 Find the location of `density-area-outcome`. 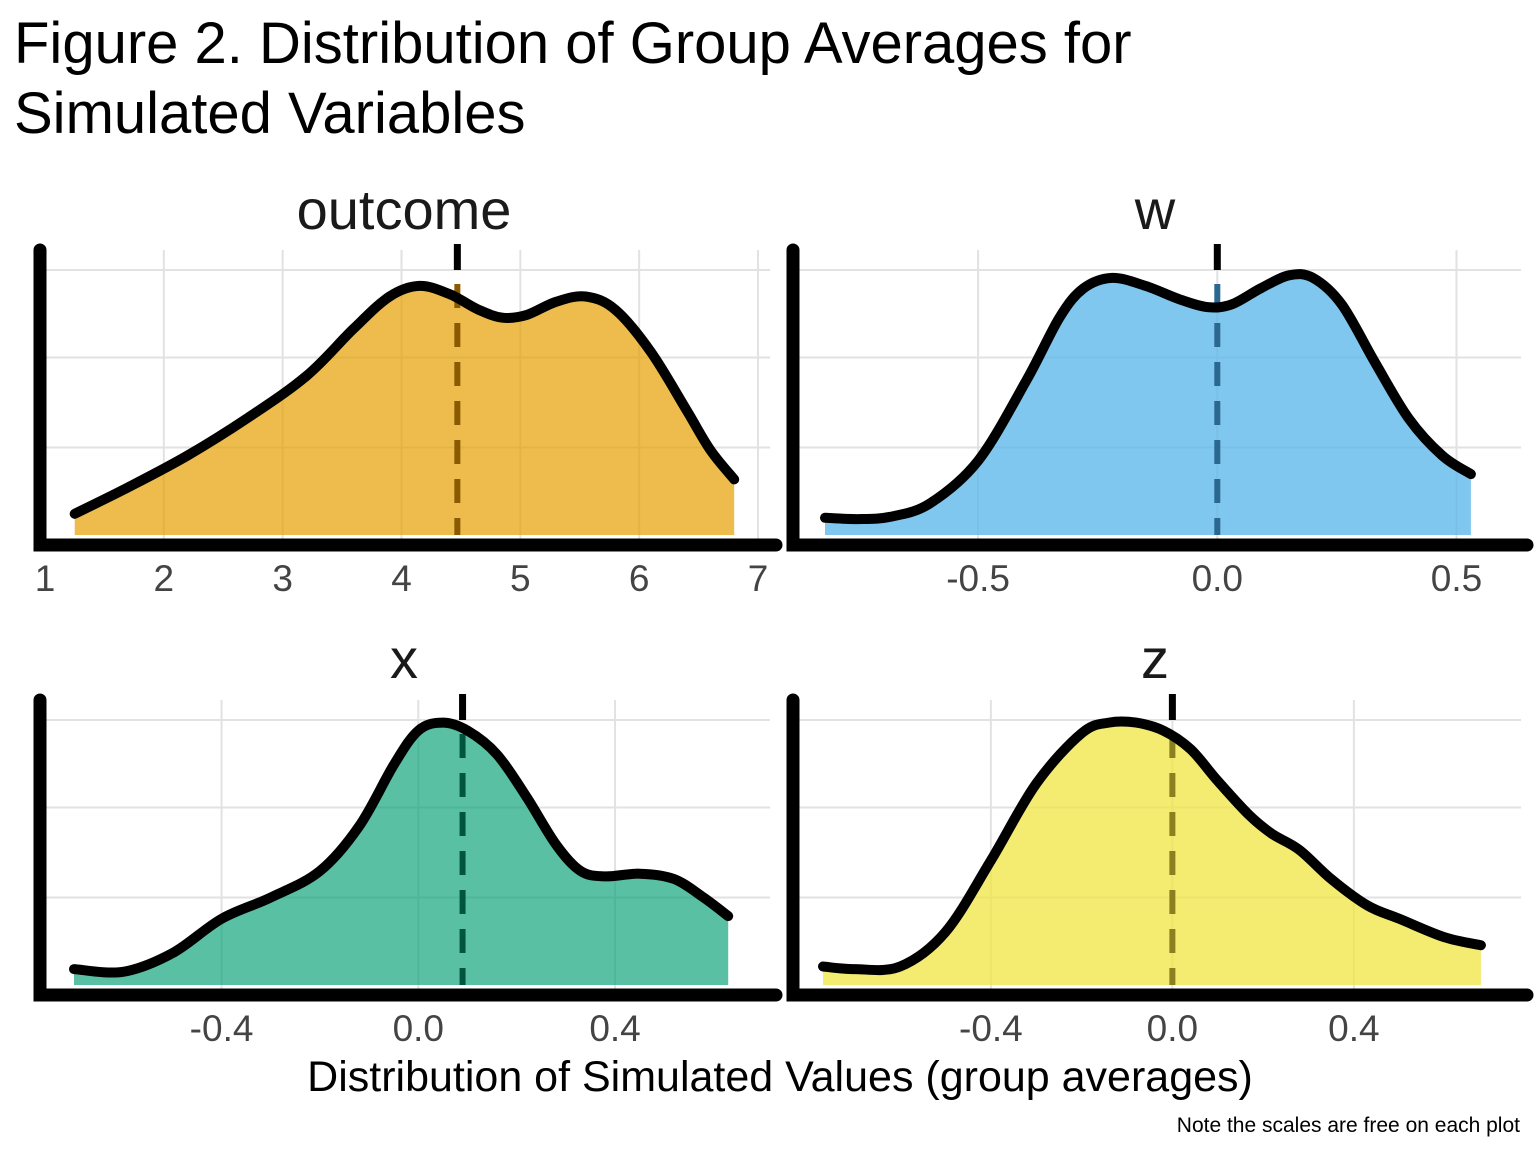

density-area-outcome is located at coordinates (404, 410).